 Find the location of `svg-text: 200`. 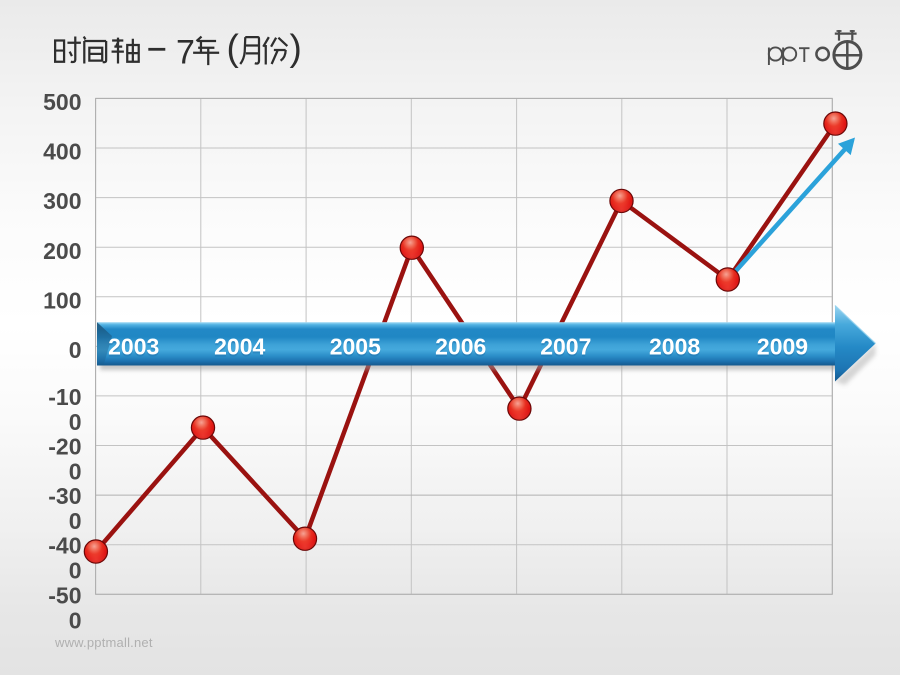

svg-text: 200 is located at coordinates (62, 251).